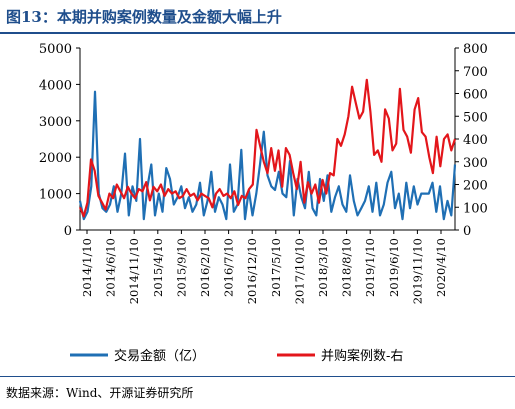  I want to click on x-tick-label: 2016/2/10, so click(205, 267).